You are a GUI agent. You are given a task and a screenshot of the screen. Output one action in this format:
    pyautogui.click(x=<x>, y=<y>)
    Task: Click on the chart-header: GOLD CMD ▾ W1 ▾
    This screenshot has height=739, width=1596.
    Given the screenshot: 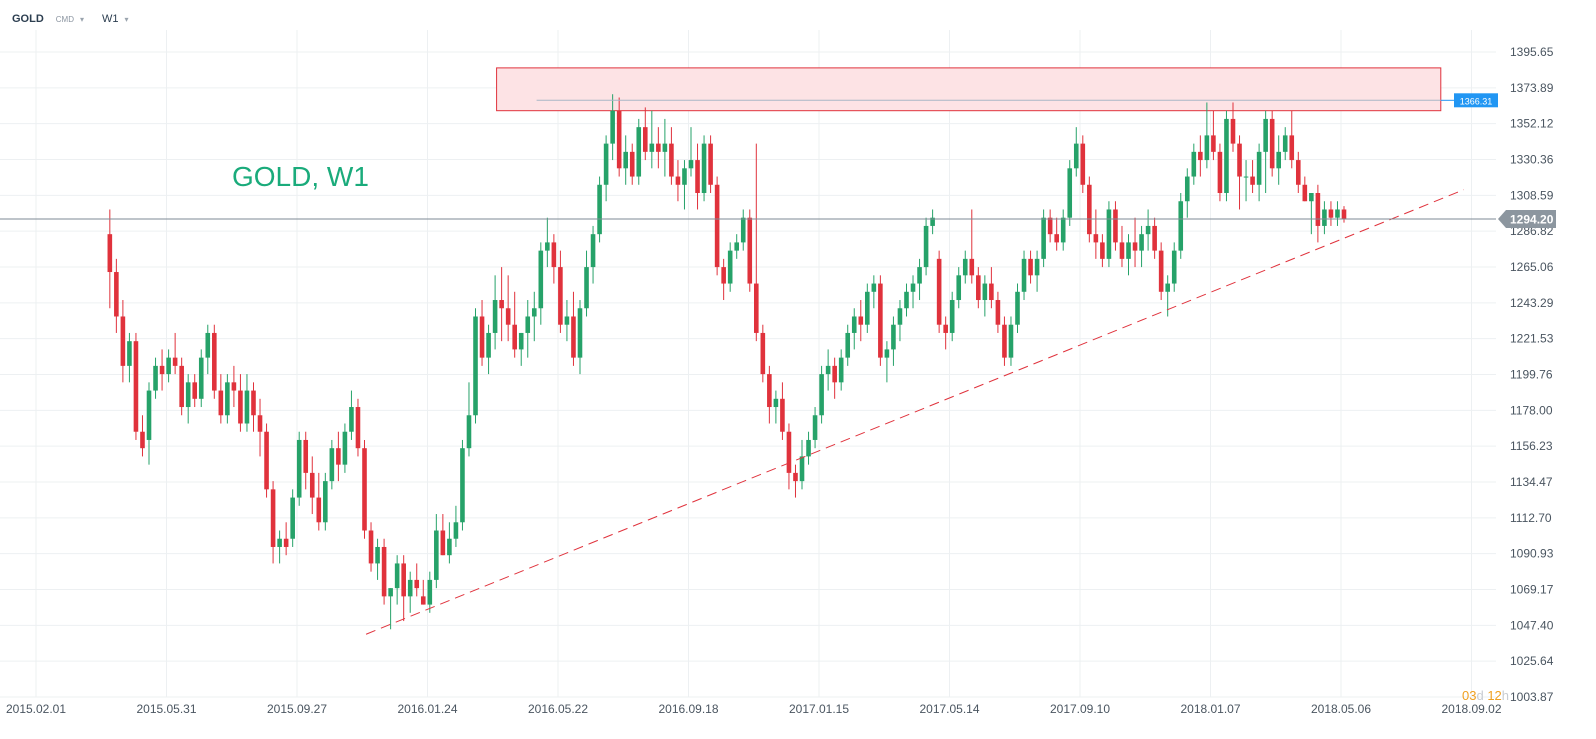 What is the action you would take?
    pyautogui.click(x=70, y=19)
    